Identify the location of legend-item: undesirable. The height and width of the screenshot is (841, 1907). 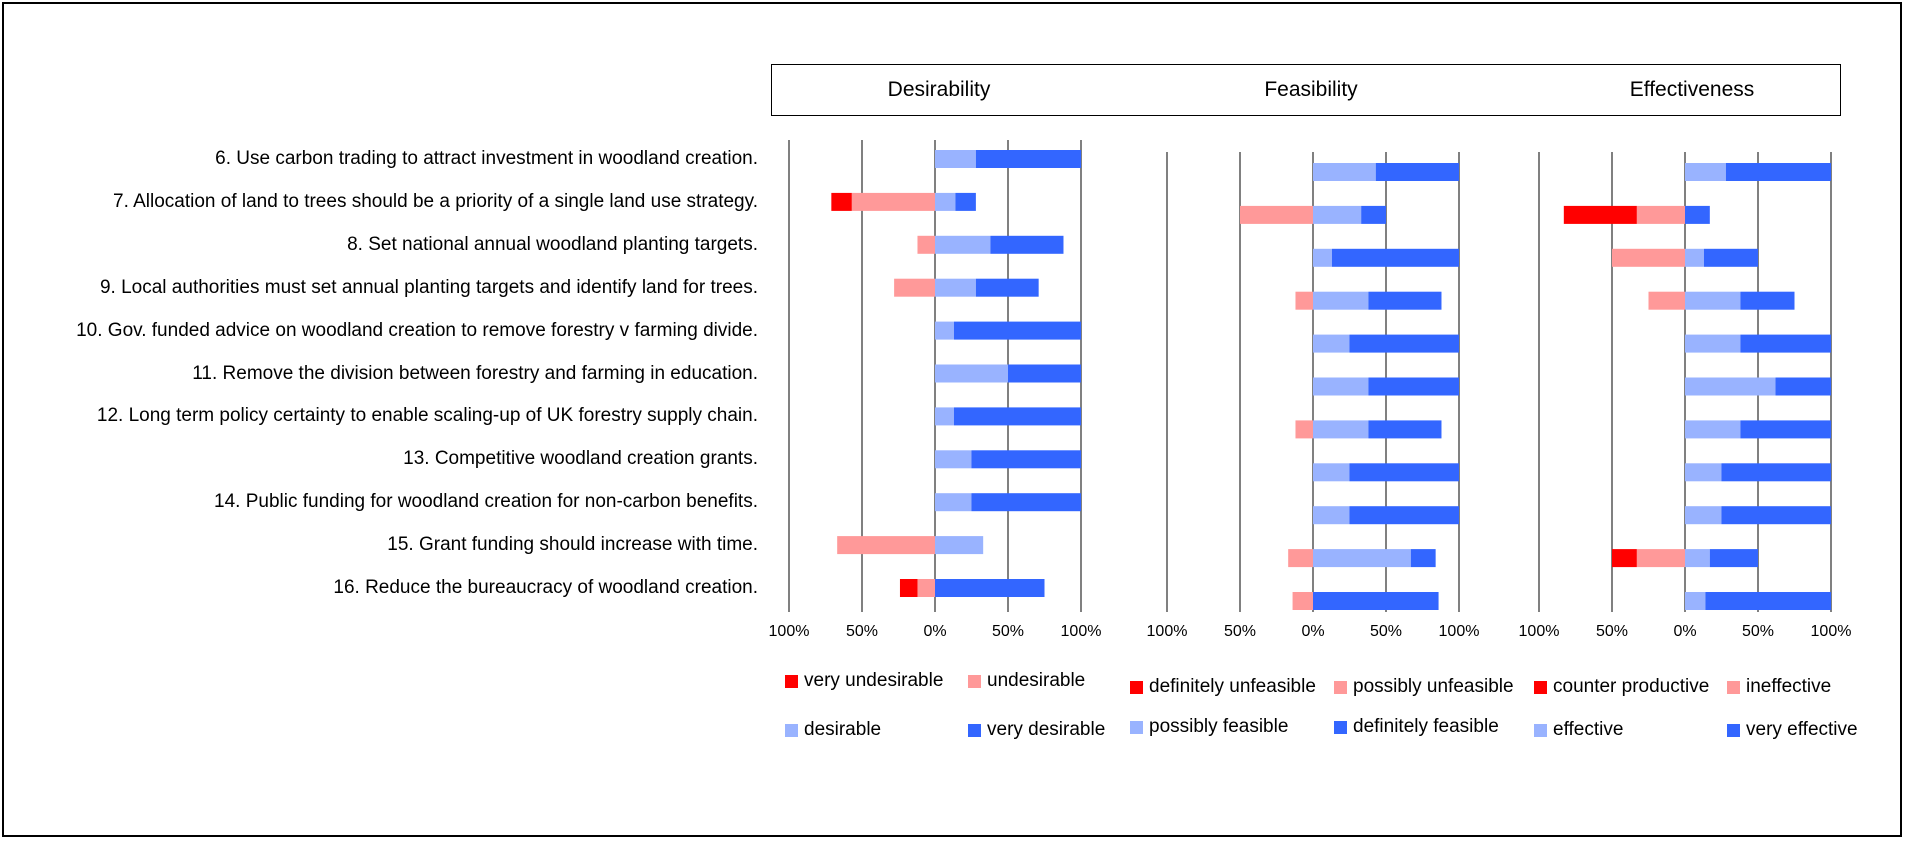
(1026, 681).